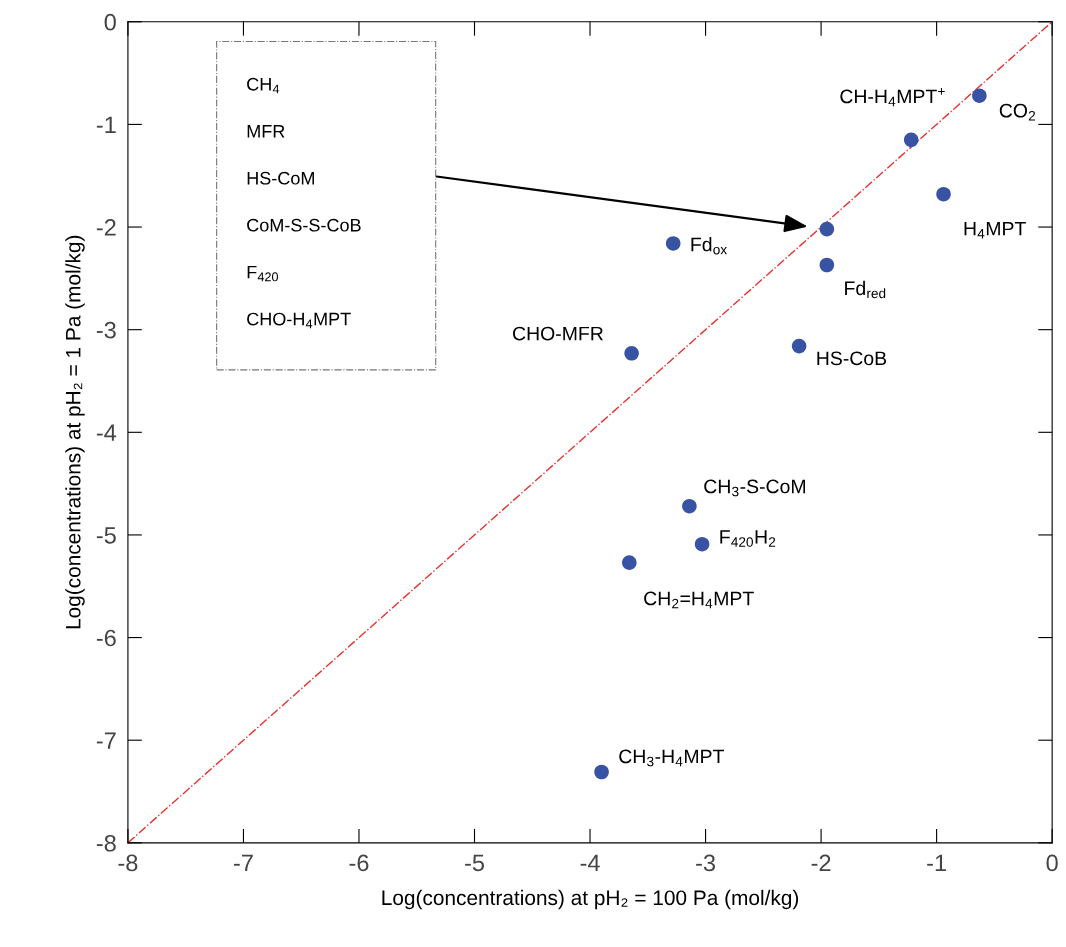 This screenshot has width=1066, height=947. Describe the element at coordinates (106, 227) in the screenshot. I see `y-tick-label: -2` at that location.